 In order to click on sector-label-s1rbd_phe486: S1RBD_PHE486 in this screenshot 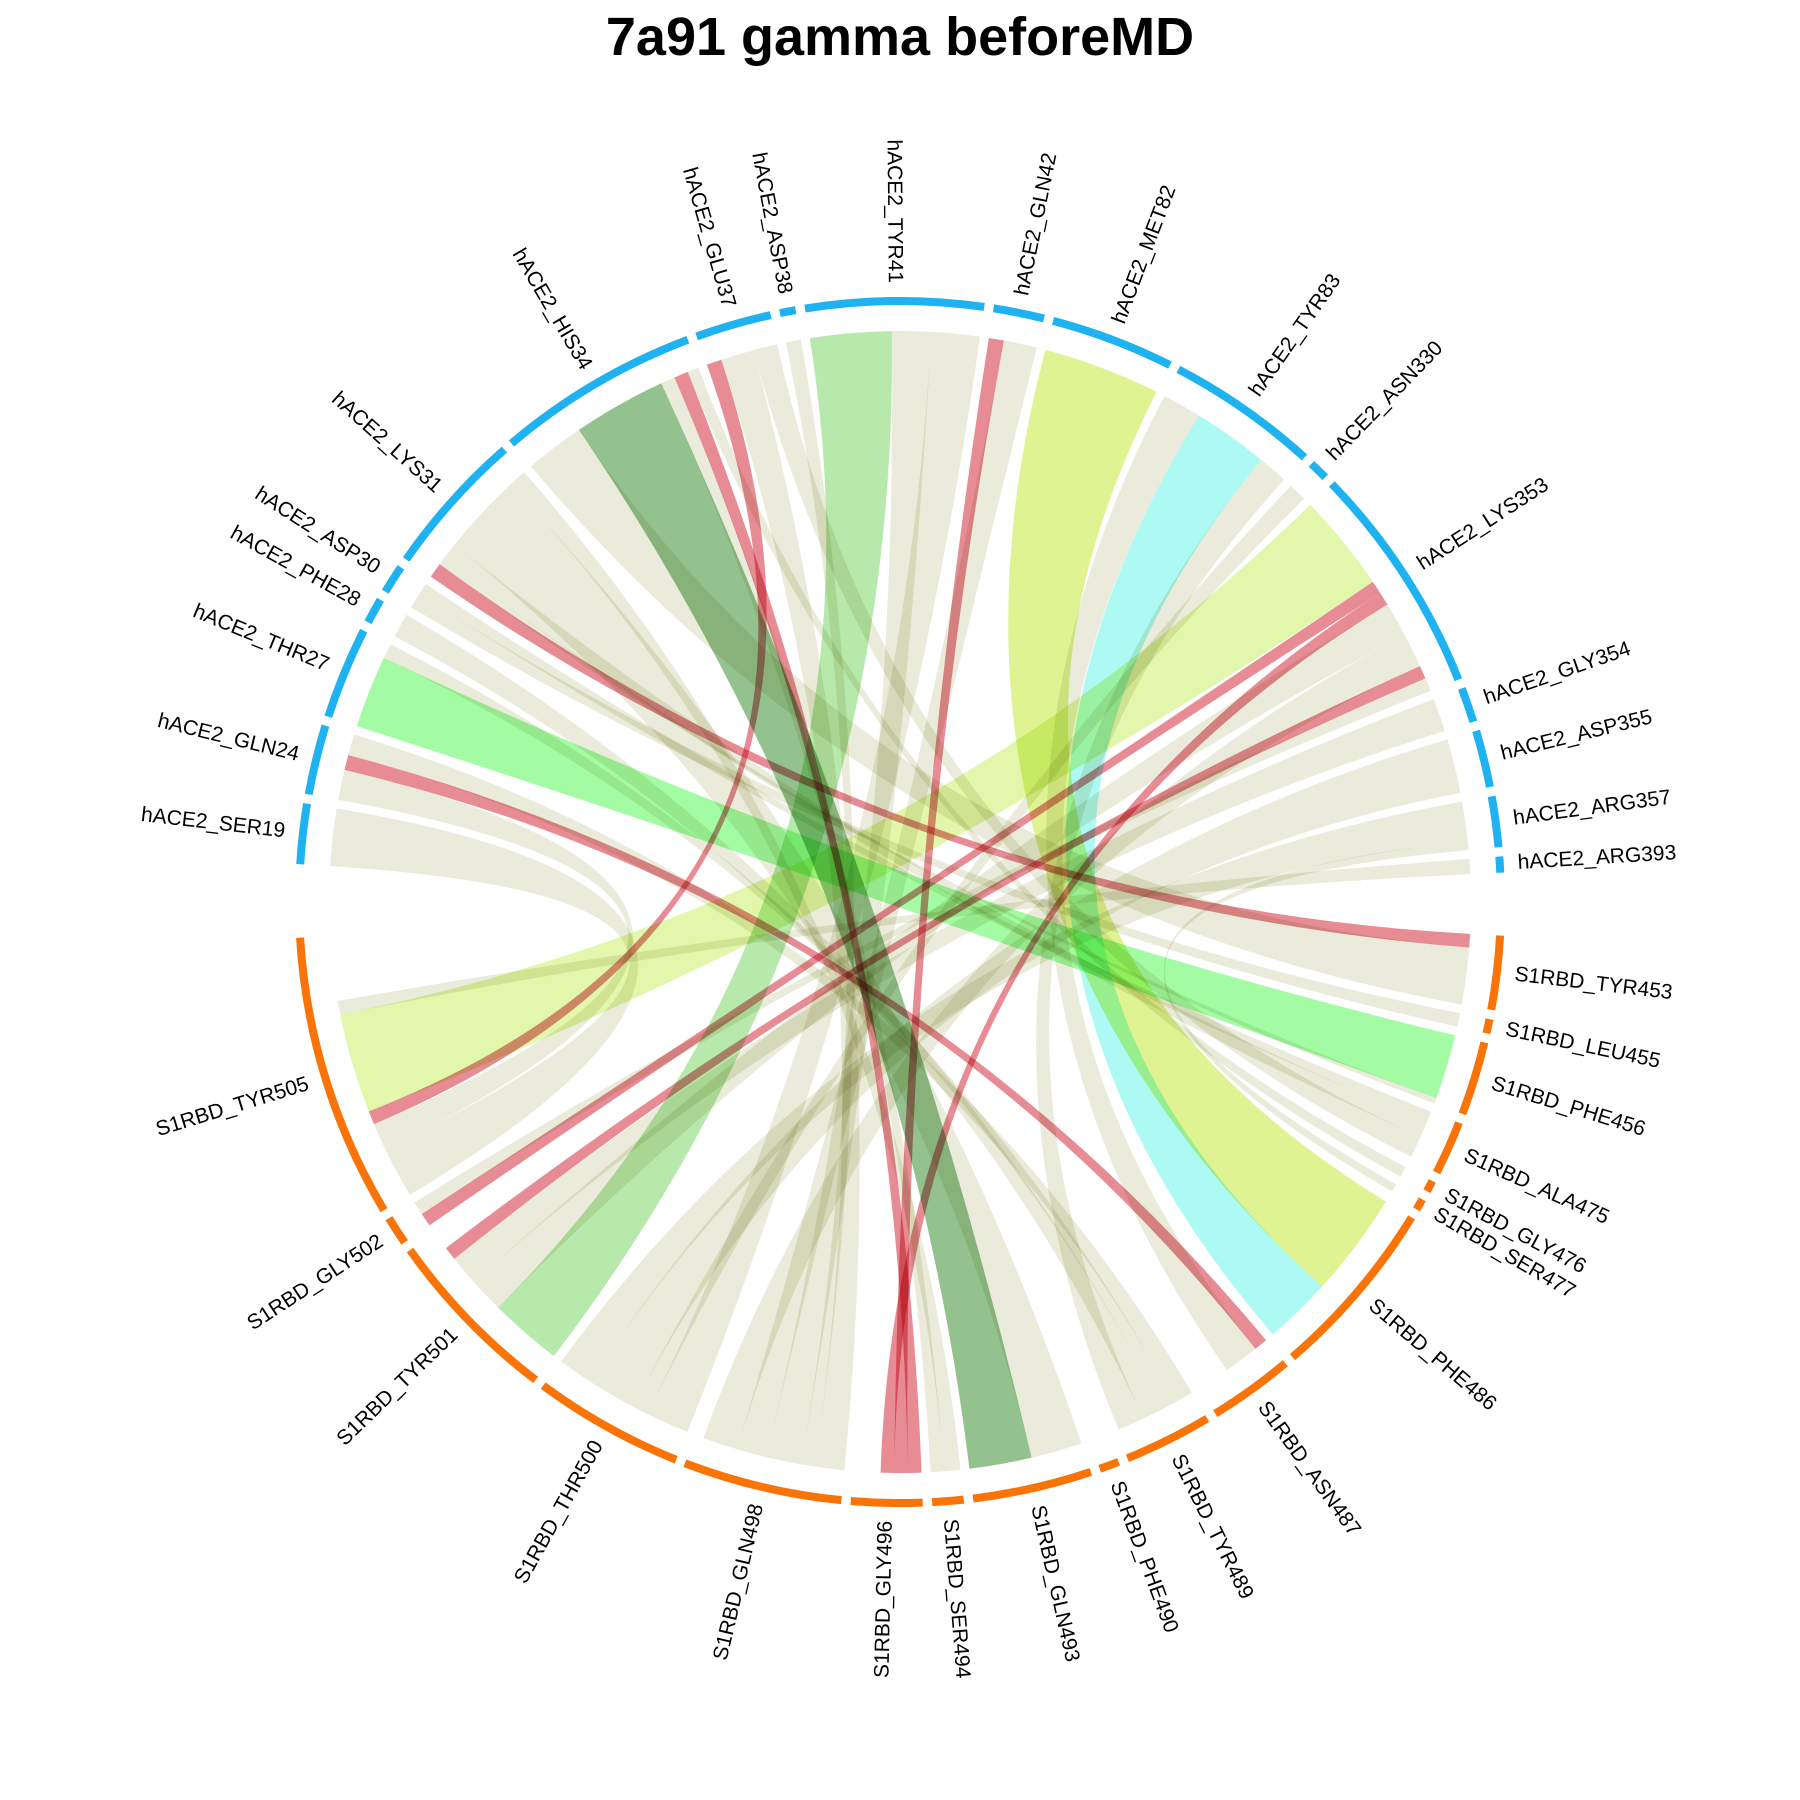, I will do `click(1432, 1354)`.